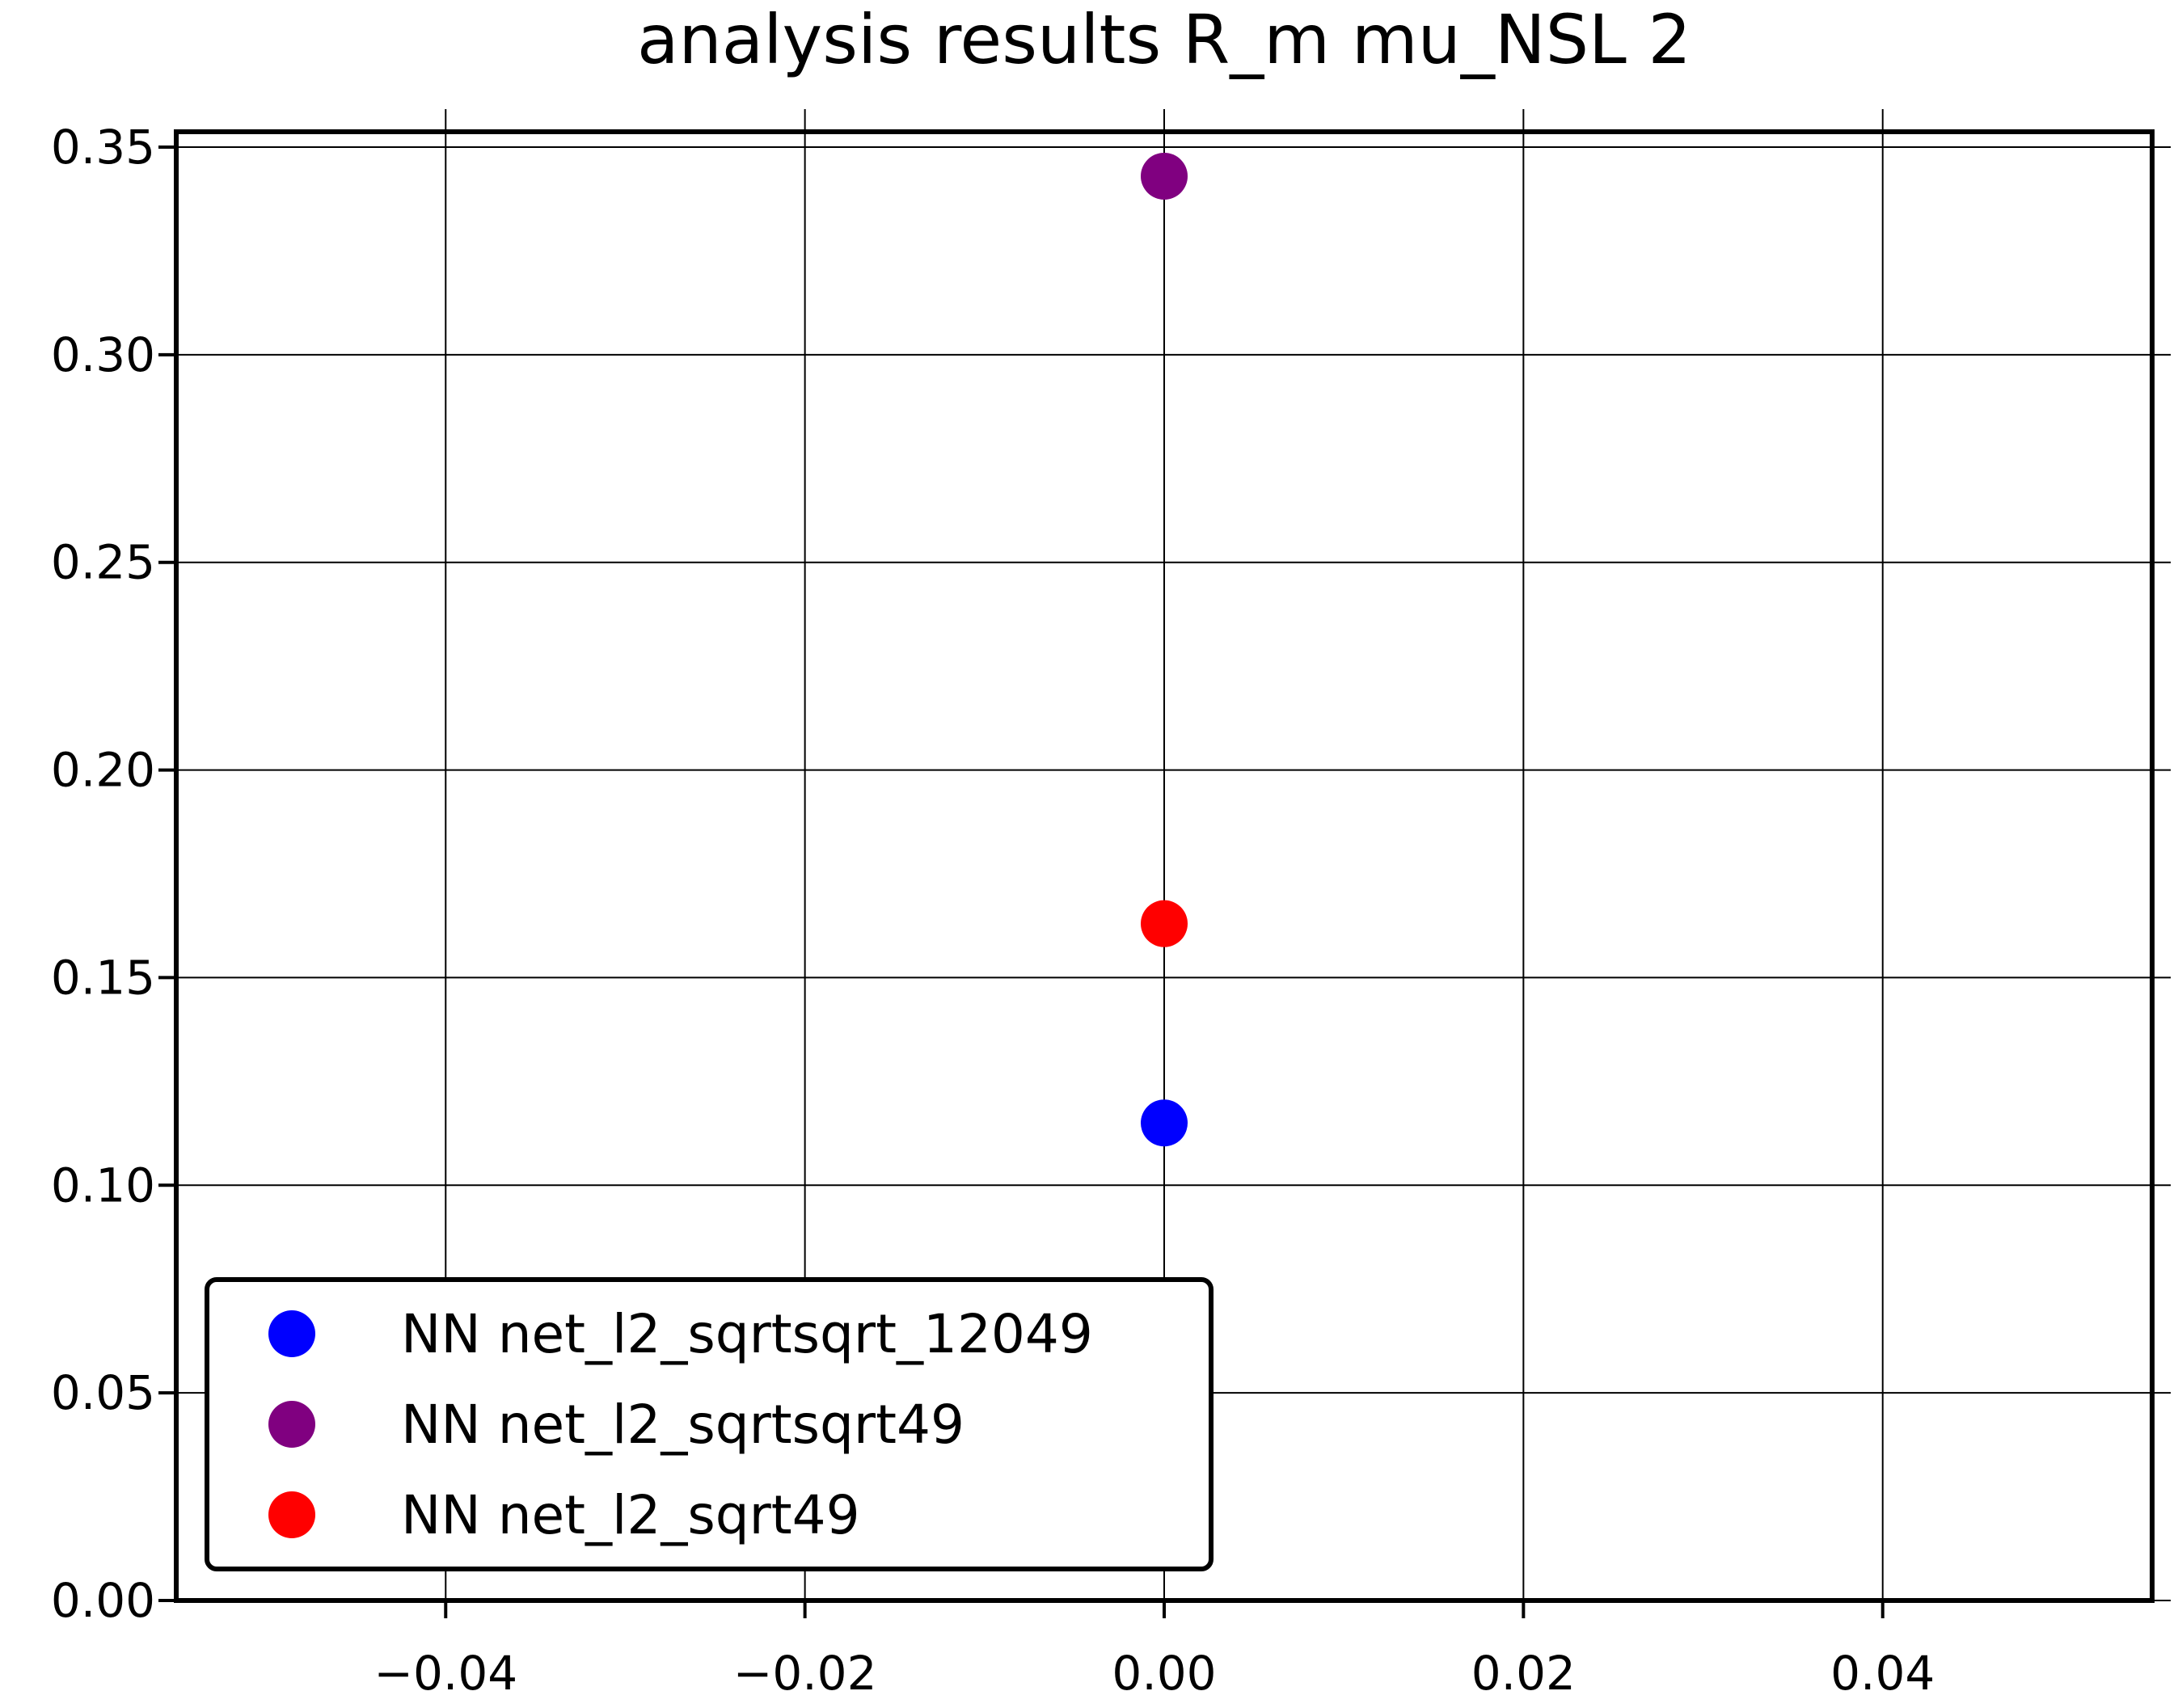  I want to click on y-tick-label: 0.05, so click(103, 1393).